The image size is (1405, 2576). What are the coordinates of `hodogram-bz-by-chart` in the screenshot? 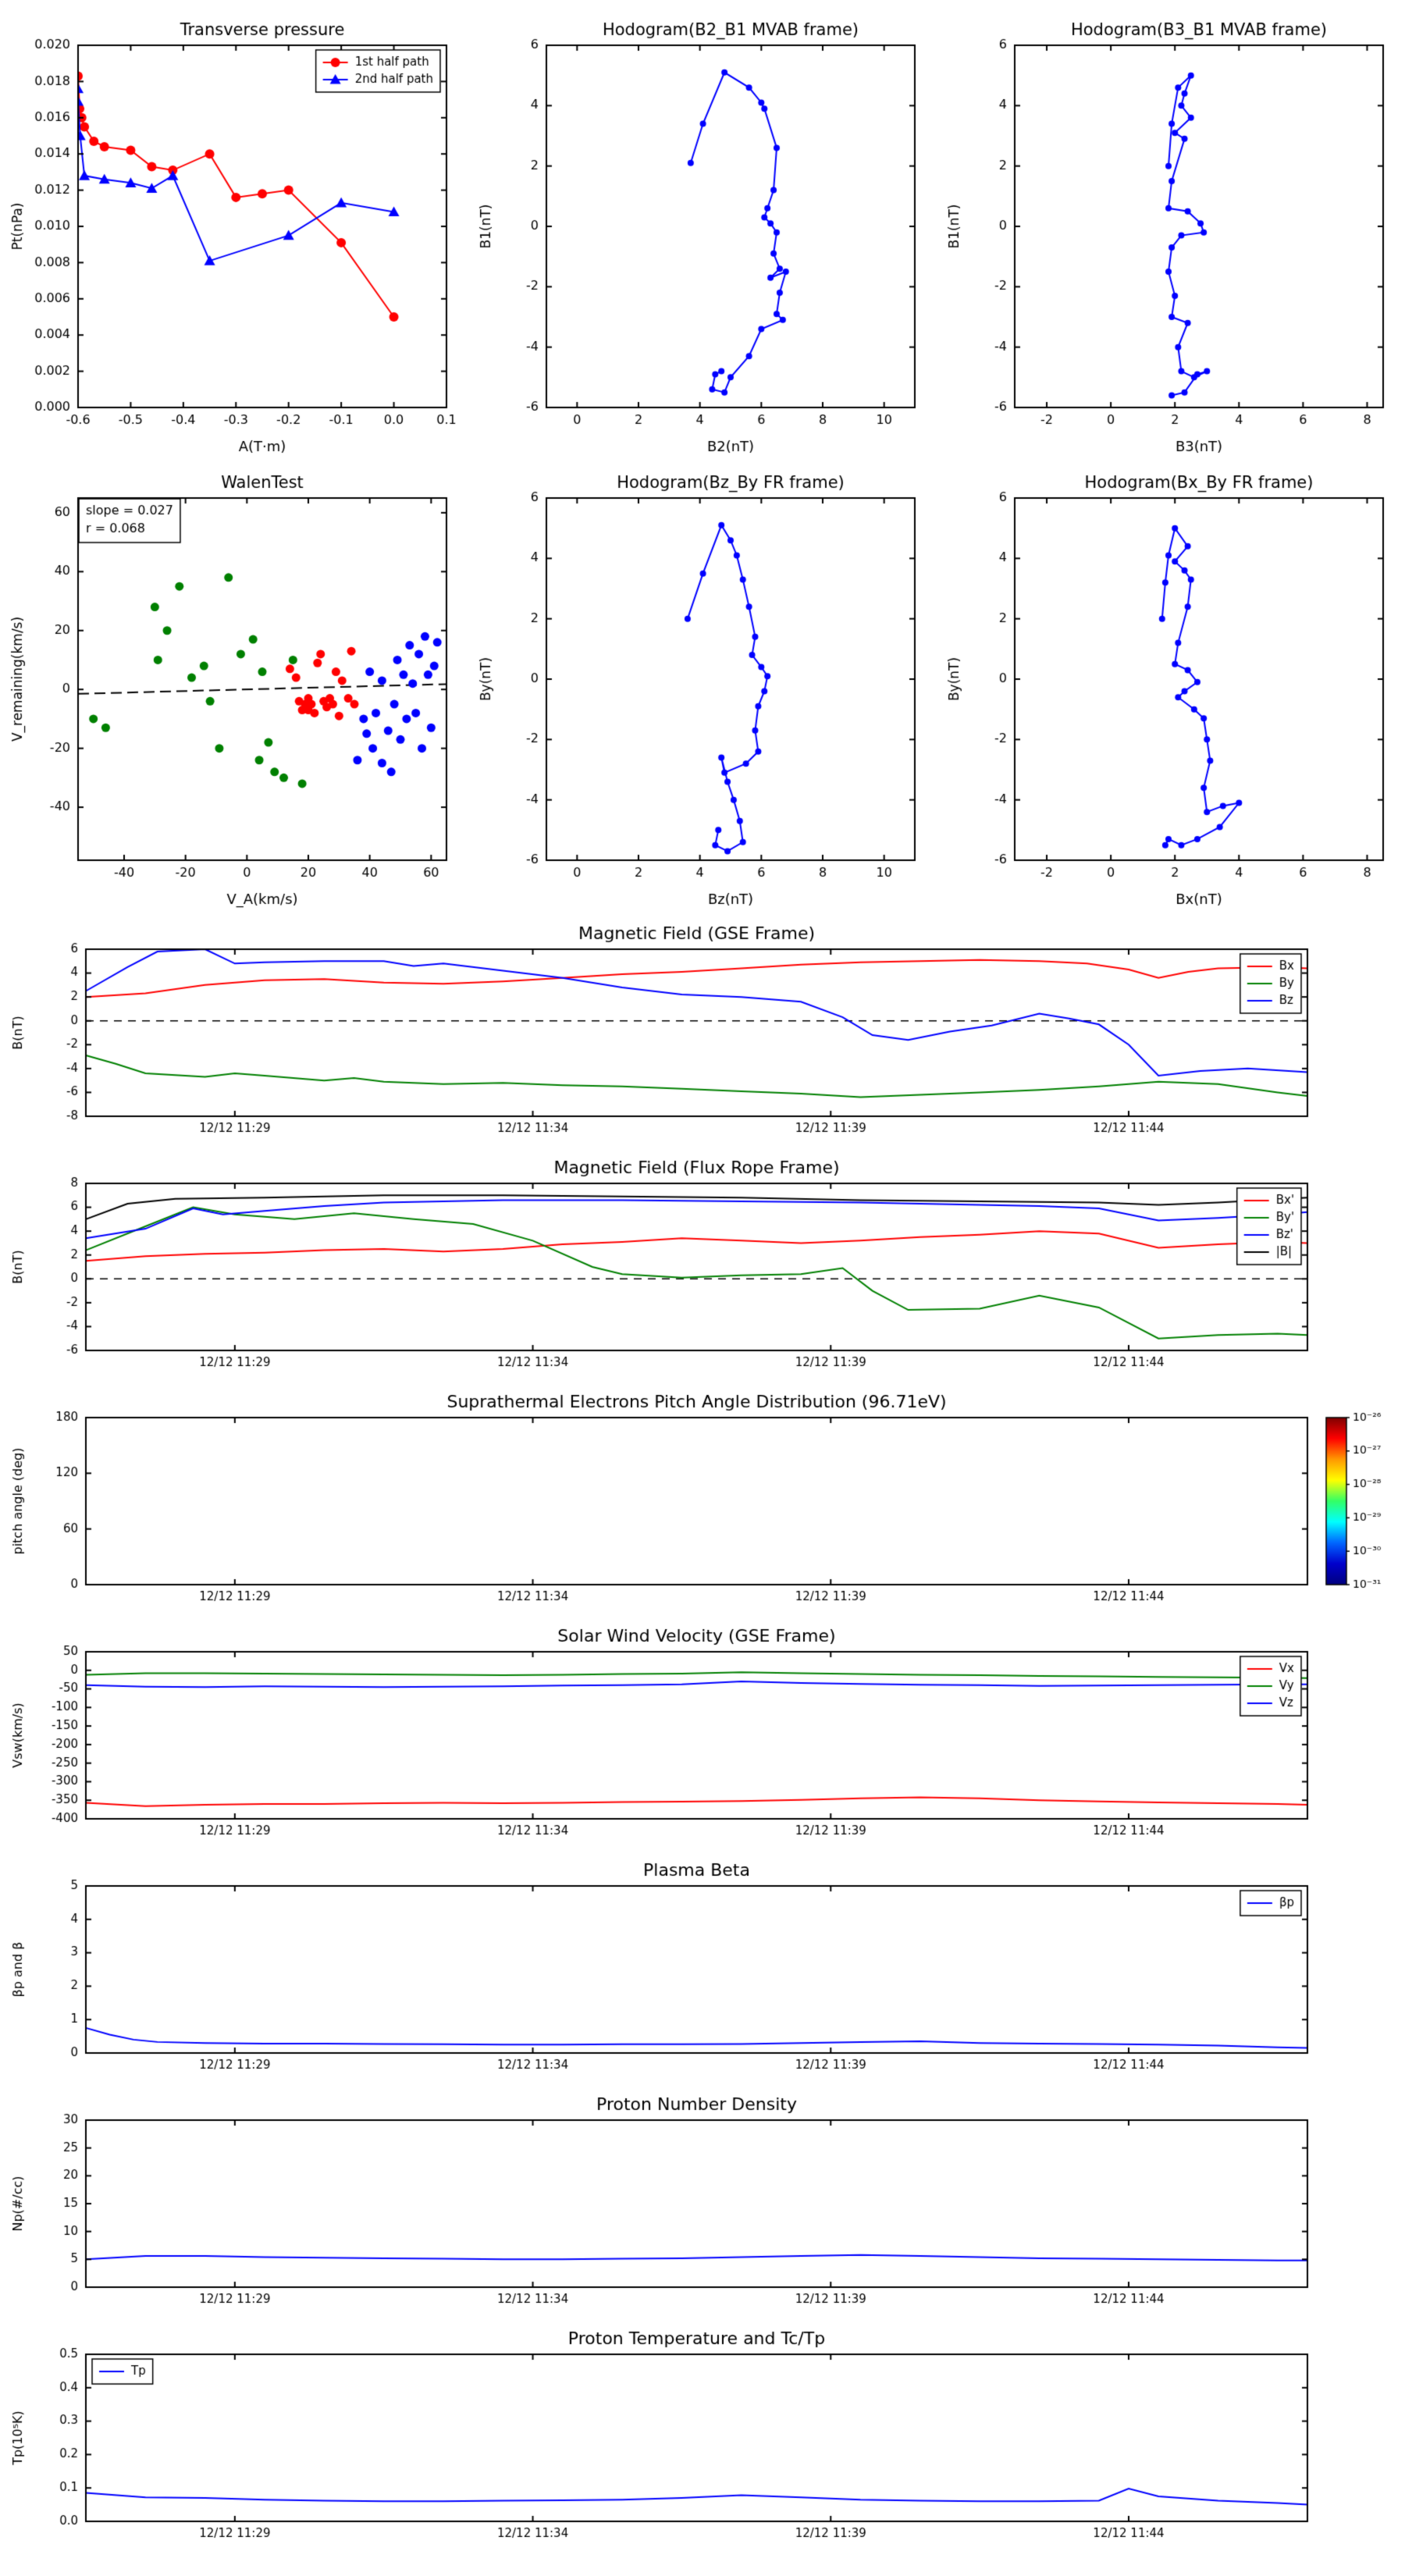 It's located at (703, 687).